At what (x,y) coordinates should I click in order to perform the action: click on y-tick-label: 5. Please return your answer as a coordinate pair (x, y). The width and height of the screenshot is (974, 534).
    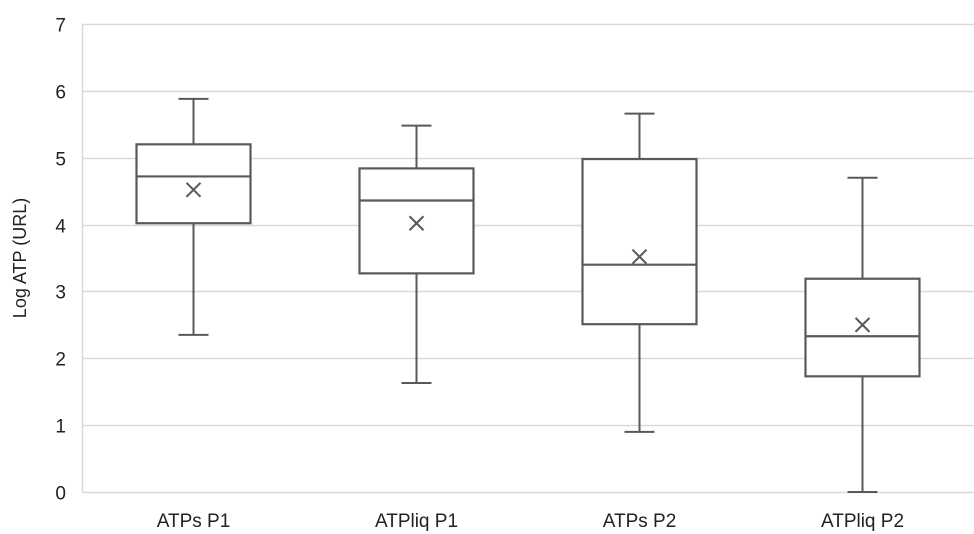
    Looking at the image, I should click on (60, 160).